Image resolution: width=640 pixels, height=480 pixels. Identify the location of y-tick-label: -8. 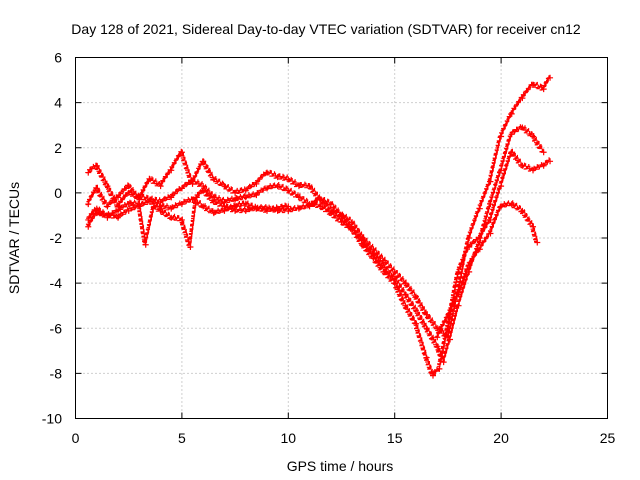
(56, 373).